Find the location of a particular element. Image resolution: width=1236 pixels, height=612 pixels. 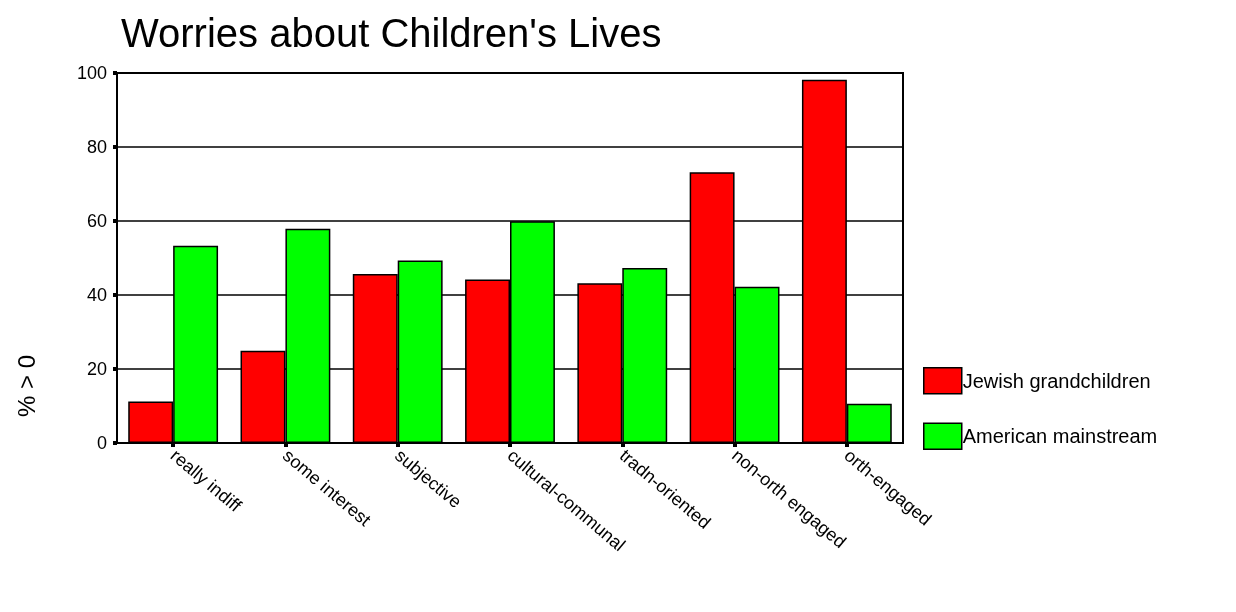

y-tick-label: 80 is located at coordinates (96, 147).